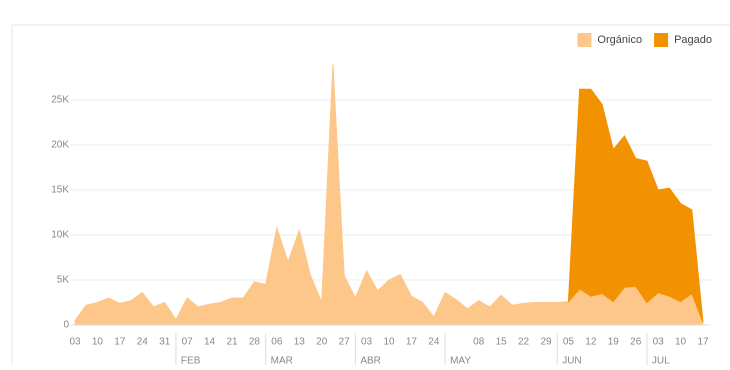 The width and height of the screenshot is (730, 370). What do you see at coordinates (60, 190) in the screenshot?
I see `y-tick-label: 15K` at bounding box center [60, 190].